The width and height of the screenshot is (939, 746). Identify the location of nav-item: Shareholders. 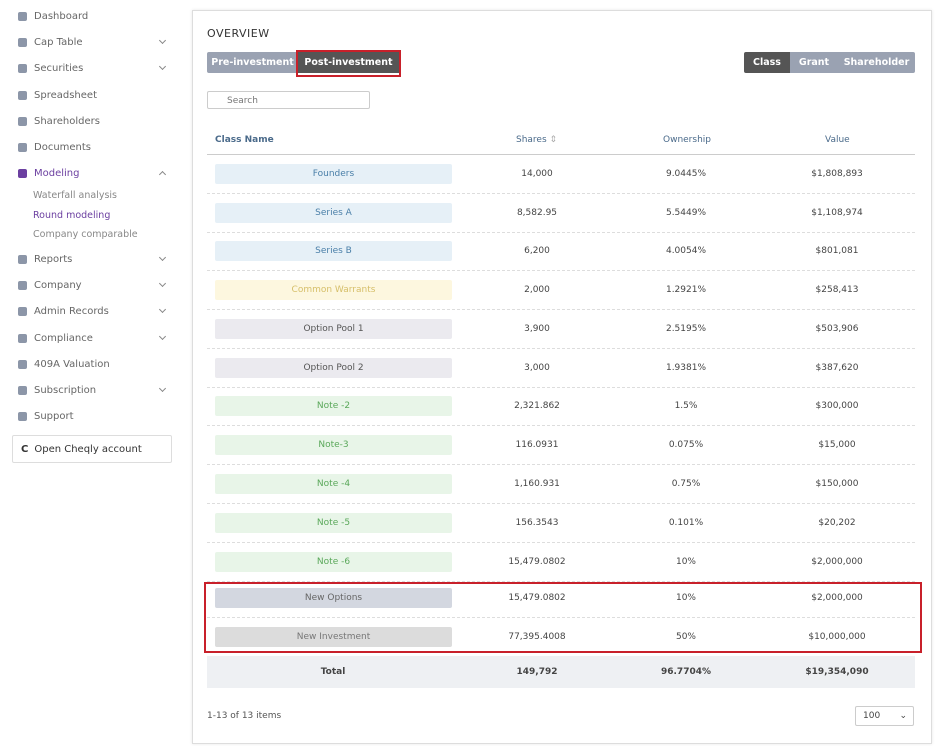
(59, 121).